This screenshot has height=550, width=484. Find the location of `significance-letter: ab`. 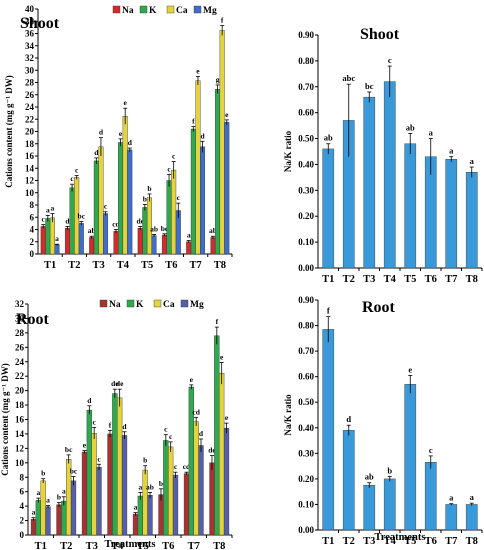

significance-letter: ab is located at coordinates (410, 127).